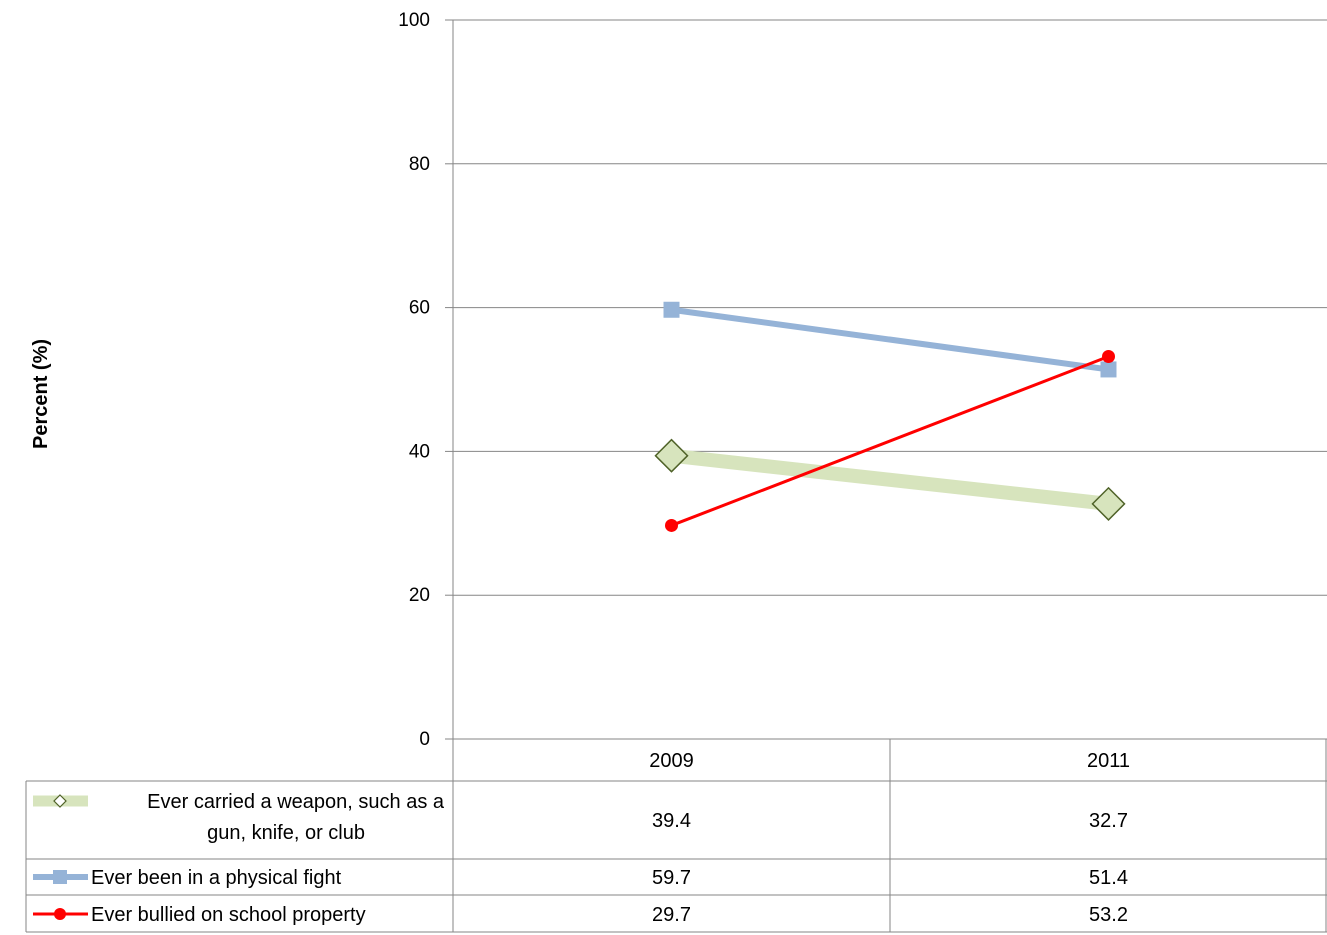 The image size is (1327, 935). What do you see at coordinates (216, 878) in the screenshot?
I see `legend-label: Ever been in a physical fight` at bounding box center [216, 878].